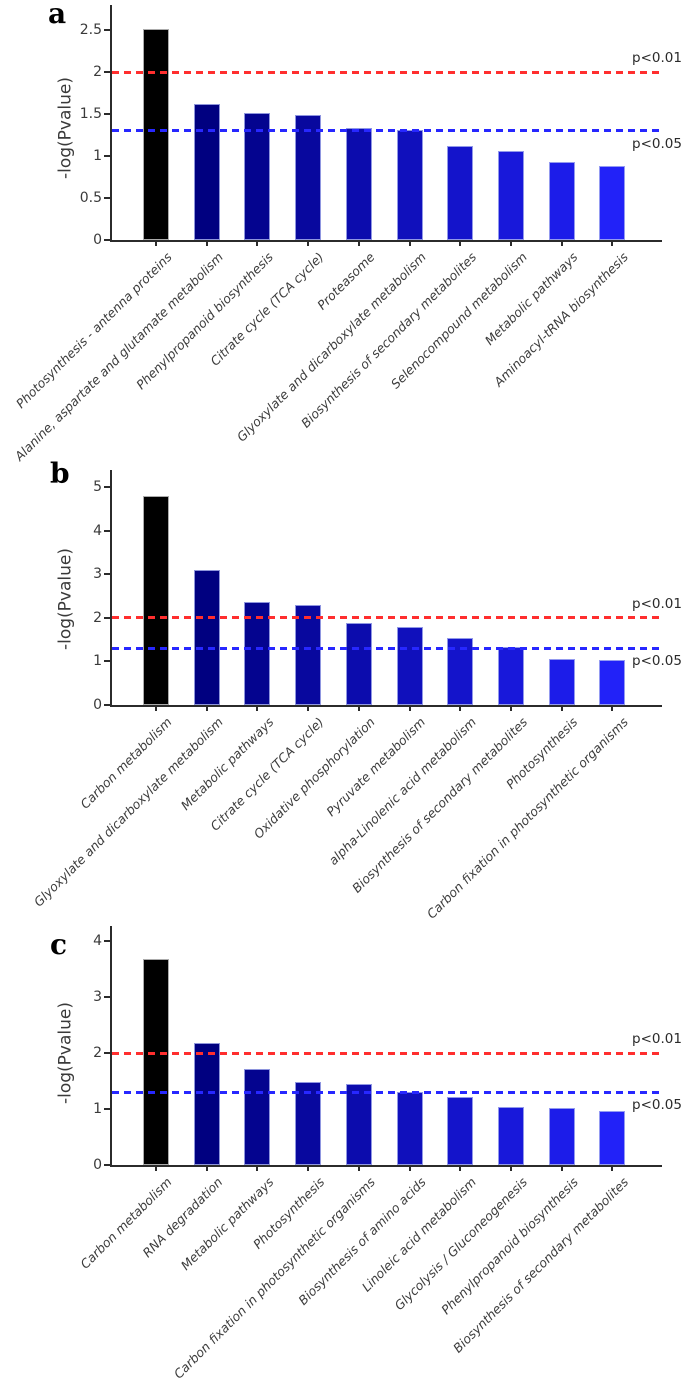 This screenshot has width=685, height=1378. Describe the element at coordinates (60, 473) in the screenshot. I see `panel-letter-b: b` at that location.